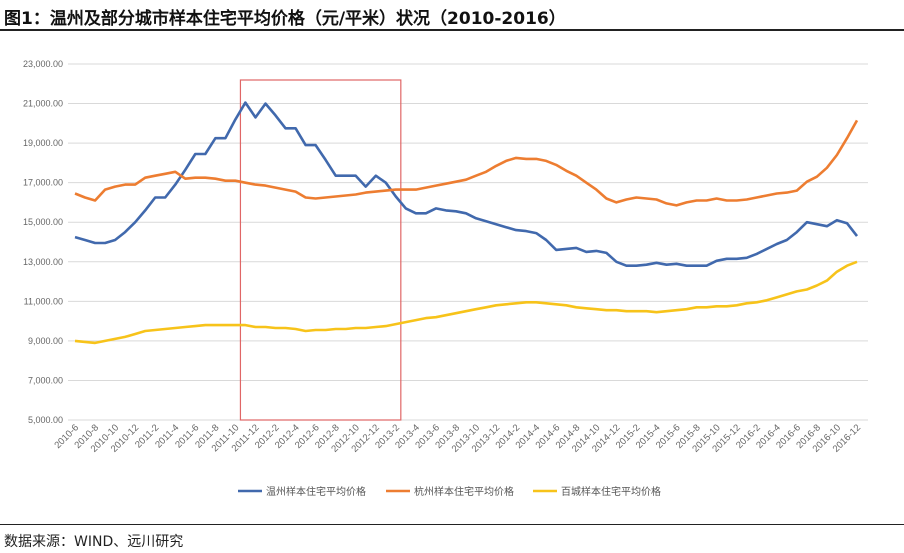 Image resolution: width=904 pixels, height=553 pixels. Describe the element at coordinates (43, 183) in the screenshot. I see `y-tick-label: 17,000.00` at that location.